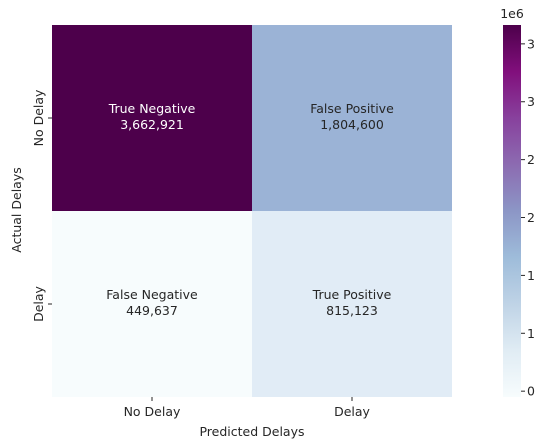  Describe the element at coordinates (531, 101) in the screenshot. I see `colorbar-tick-label: 3.0` at that location.